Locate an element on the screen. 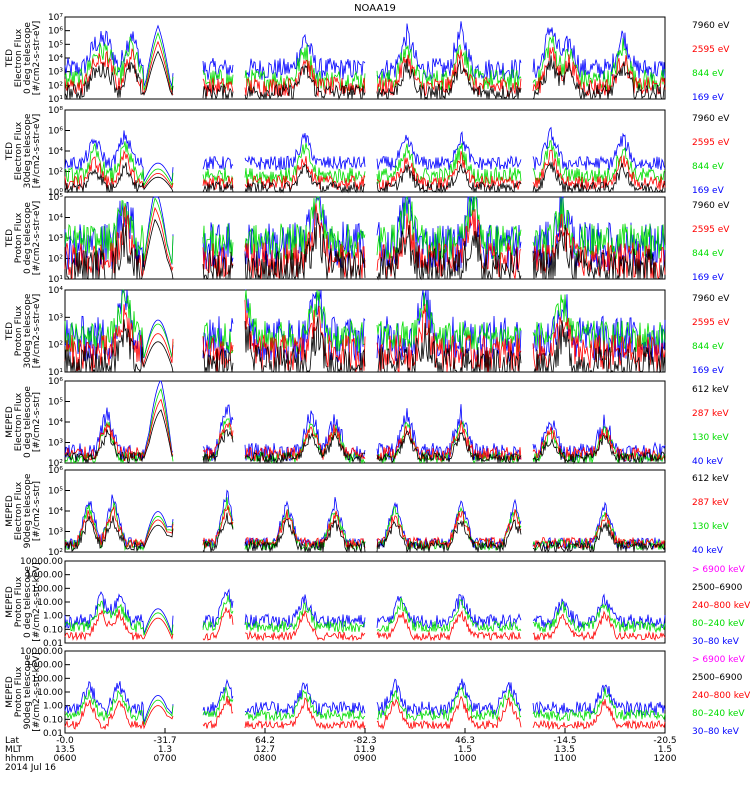 The width and height of the screenshot is (750, 800). x-tick-label: 11.9 is located at coordinates (365, 750).